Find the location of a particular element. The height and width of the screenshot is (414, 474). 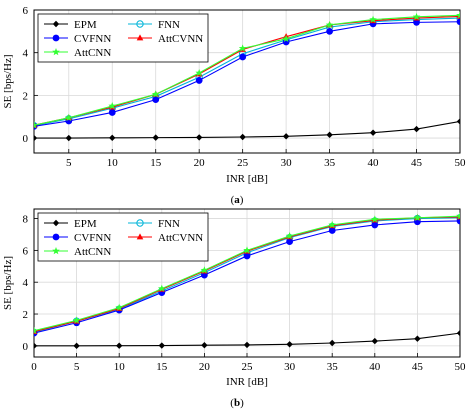

caption-paren: ( is located at coordinates (232, 403).